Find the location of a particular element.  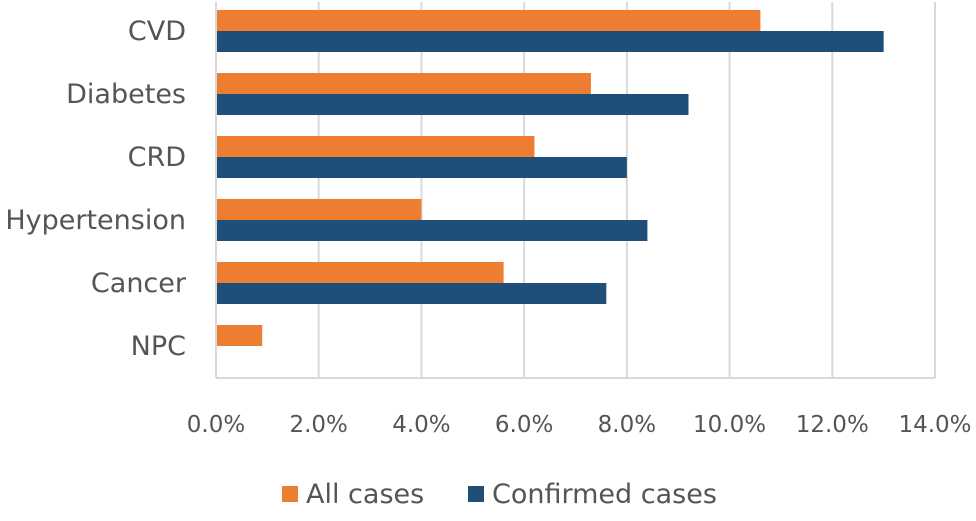

x-tick-label: 12.0% is located at coordinates (832, 425).